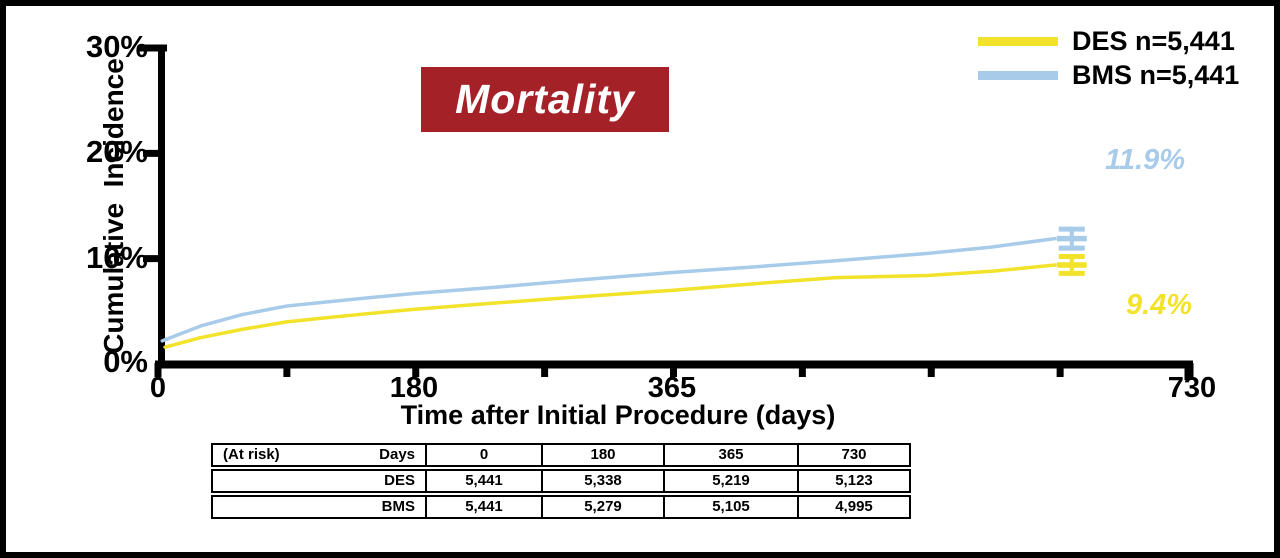 This screenshot has width=1280, height=558. I want to click on x-tick-label-180: 180, so click(414, 388).